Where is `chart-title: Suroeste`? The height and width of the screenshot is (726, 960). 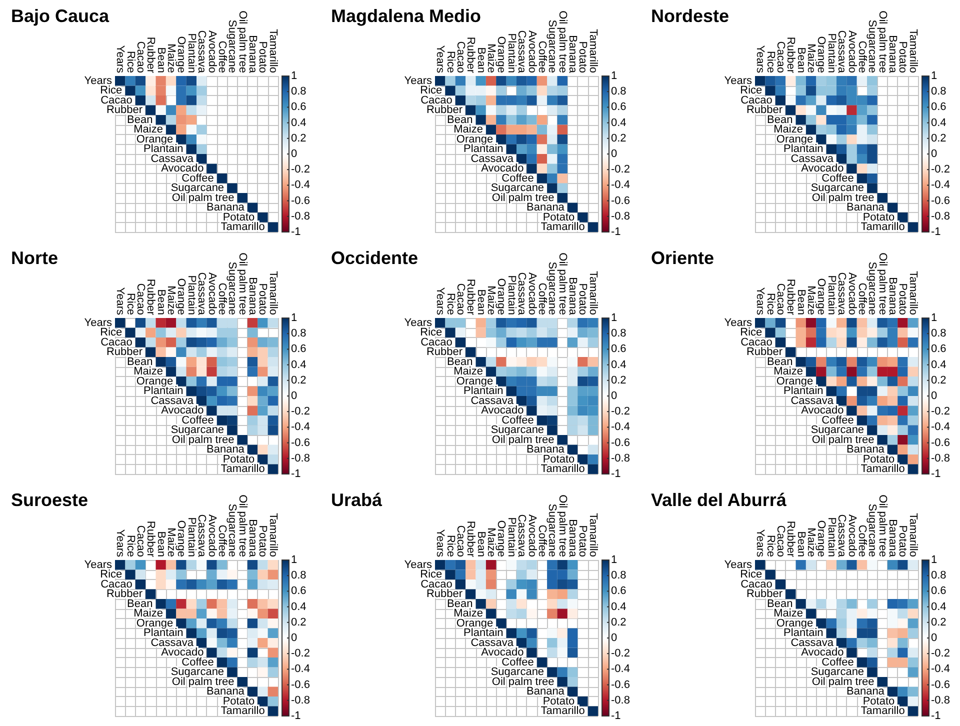
chart-title: Suroeste is located at coordinates (49, 500).